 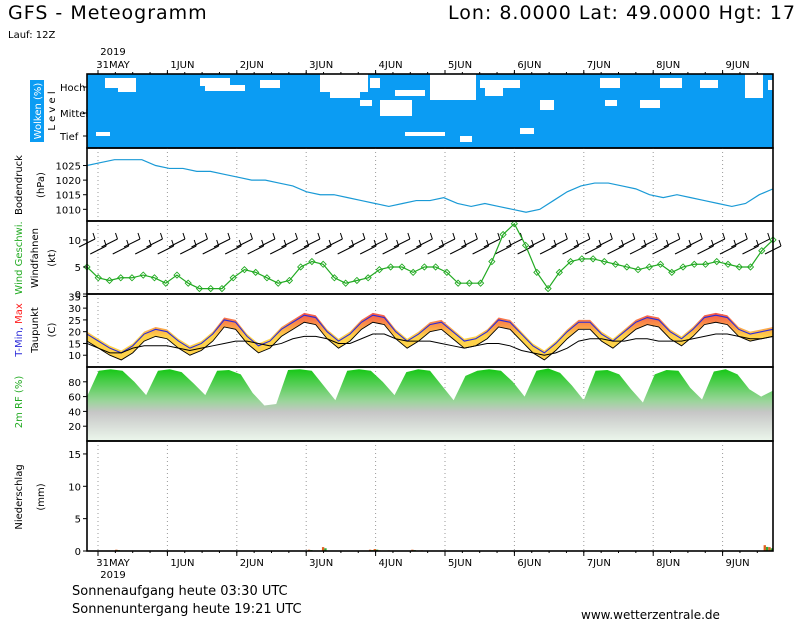 I want to click on date-label-bottom: 3JUN, so click(x=321, y=563).